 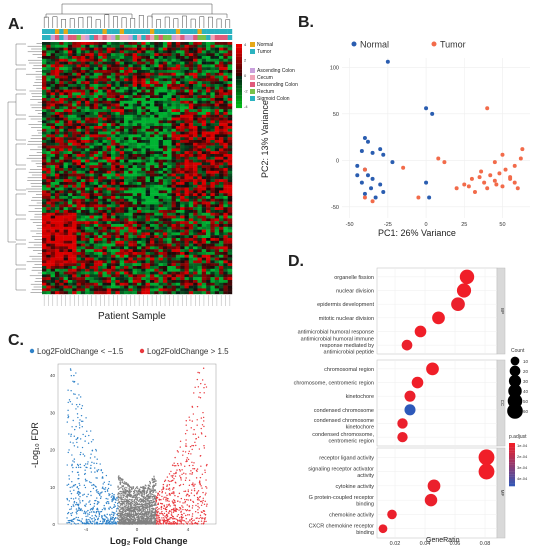 I want to click on site-annotation-cell, so click(x=70, y=37).